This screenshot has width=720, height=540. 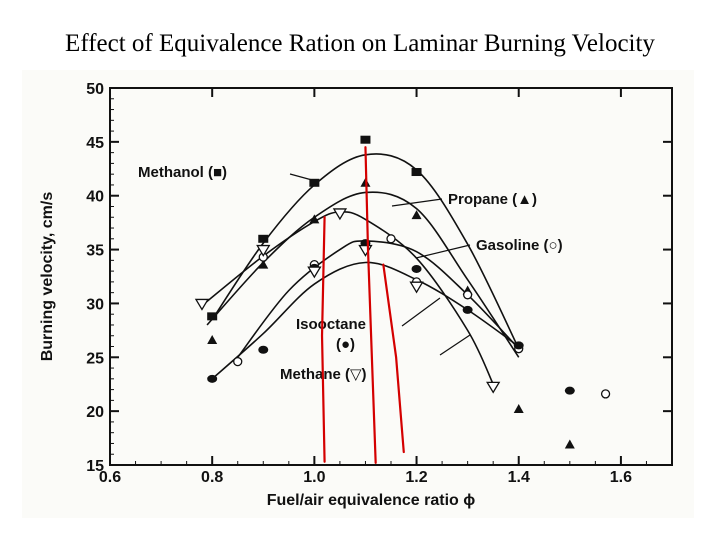 I want to click on red-overlay-lines, so click(x=362, y=305).